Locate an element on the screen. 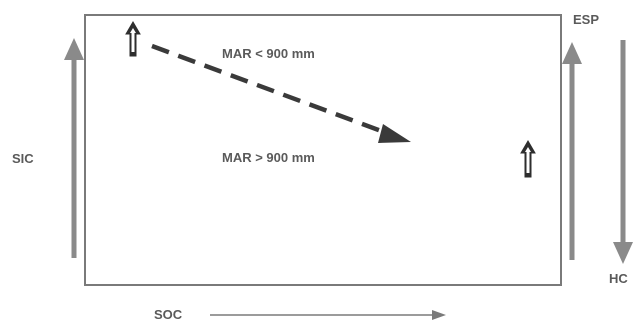  annotation-lower: MAR > 900 mm is located at coordinates (268, 157).